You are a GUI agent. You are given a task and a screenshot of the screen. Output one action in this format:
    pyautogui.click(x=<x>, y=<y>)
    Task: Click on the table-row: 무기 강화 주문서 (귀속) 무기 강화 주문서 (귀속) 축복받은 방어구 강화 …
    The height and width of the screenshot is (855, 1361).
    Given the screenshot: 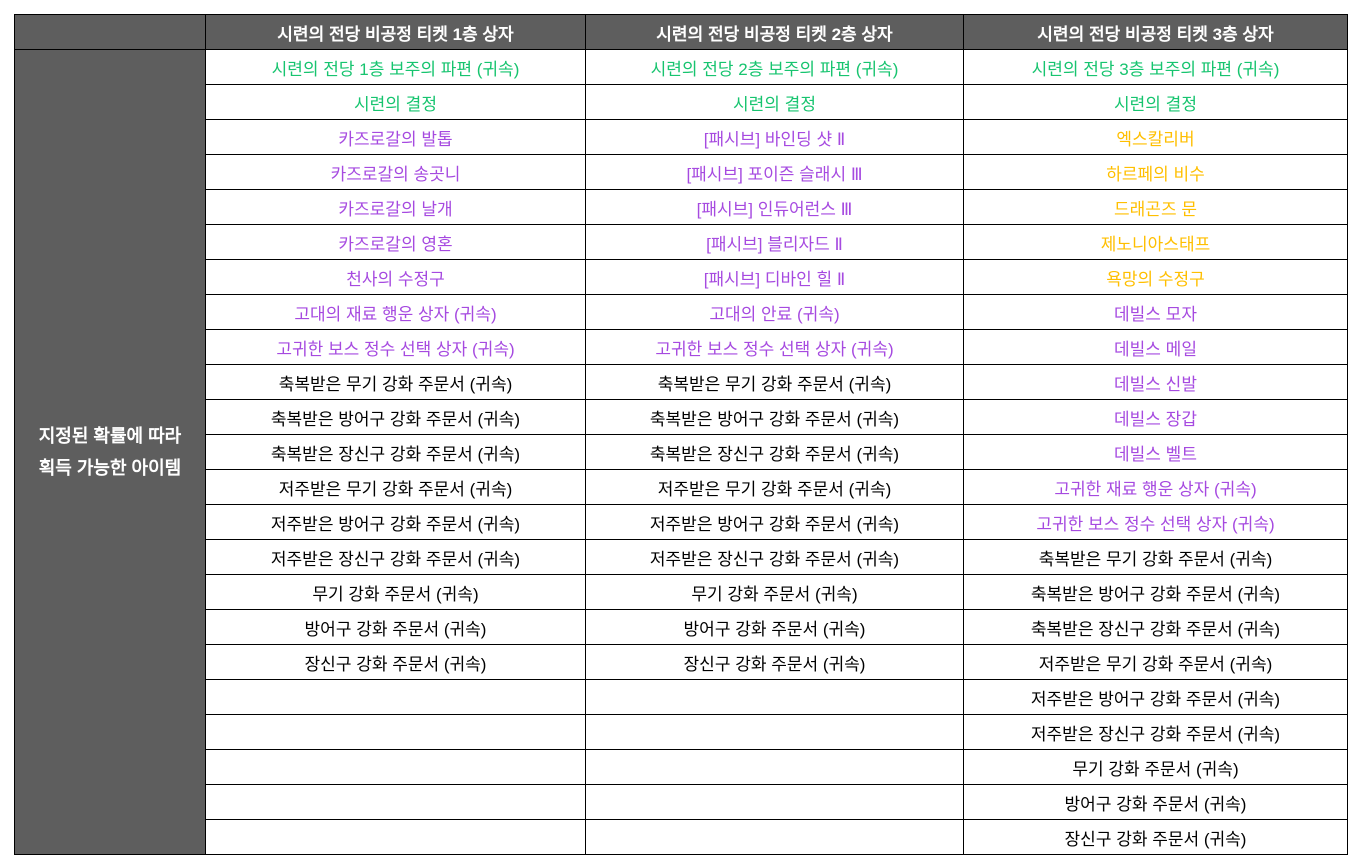 What is the action you would take?
    pyautogui.click(x=681, y=592)
    